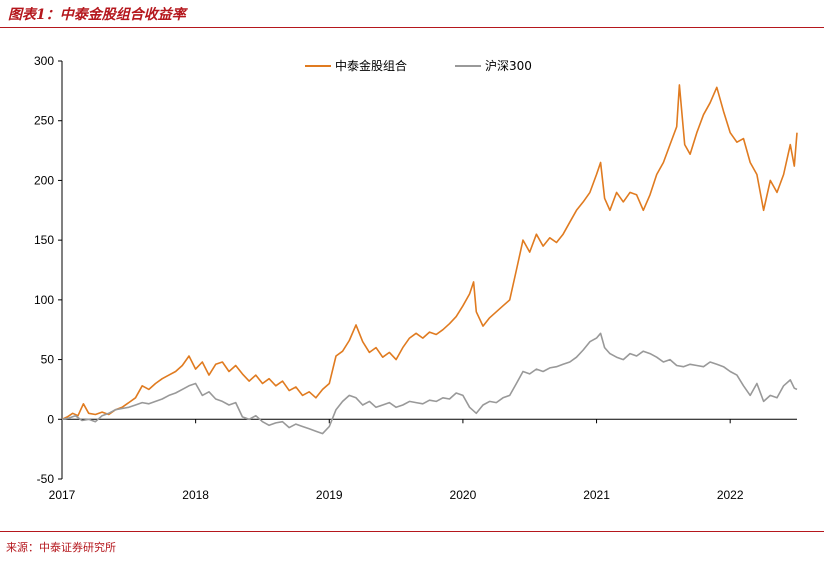 This screenshot has height=570, width=824. I want to click on x-tick-label: 2022, so click(730, 495).